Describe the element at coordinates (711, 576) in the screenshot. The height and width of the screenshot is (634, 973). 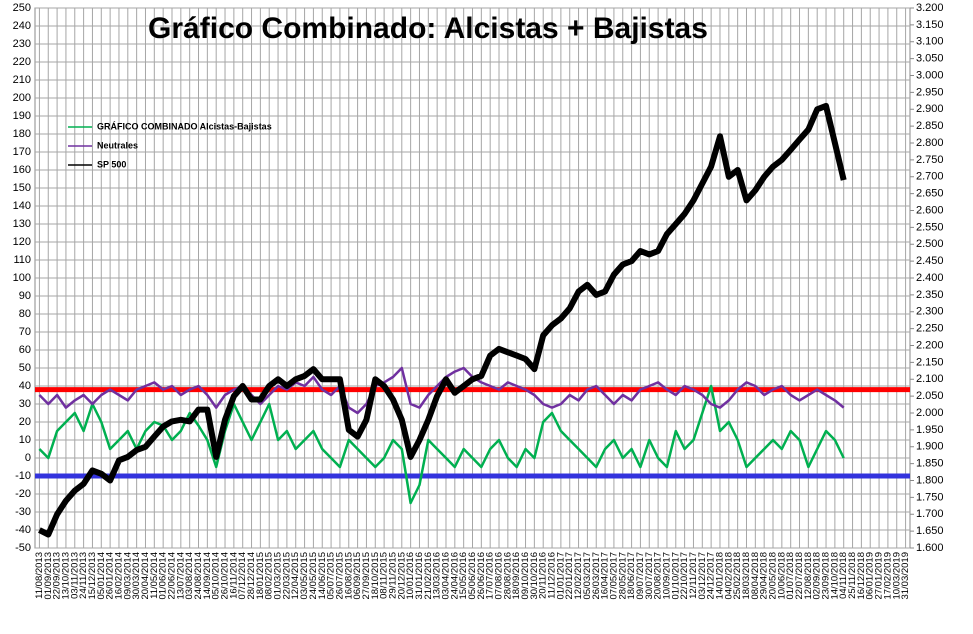
I see `x-tick-label: 24/12/2017` at that location.